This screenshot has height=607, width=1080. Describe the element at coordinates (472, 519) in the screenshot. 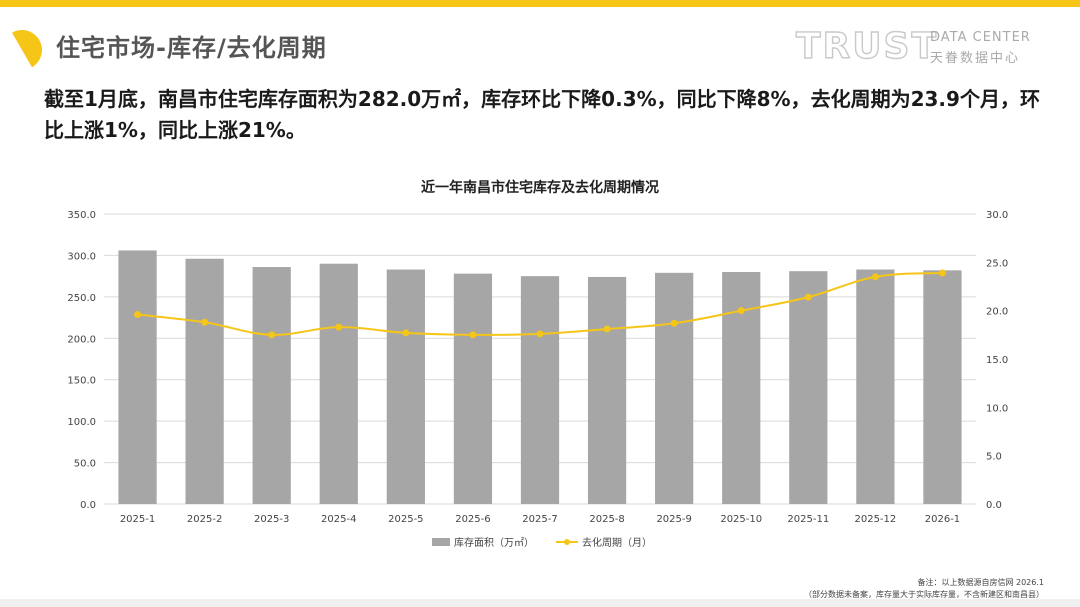

I see `x-tick-label: 2025-6` at that location.